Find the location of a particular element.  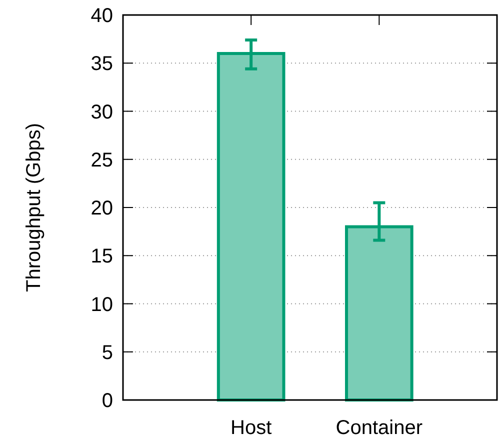

y-axis-title: Throughput (Gbps) is located at coordinates (34, 207).